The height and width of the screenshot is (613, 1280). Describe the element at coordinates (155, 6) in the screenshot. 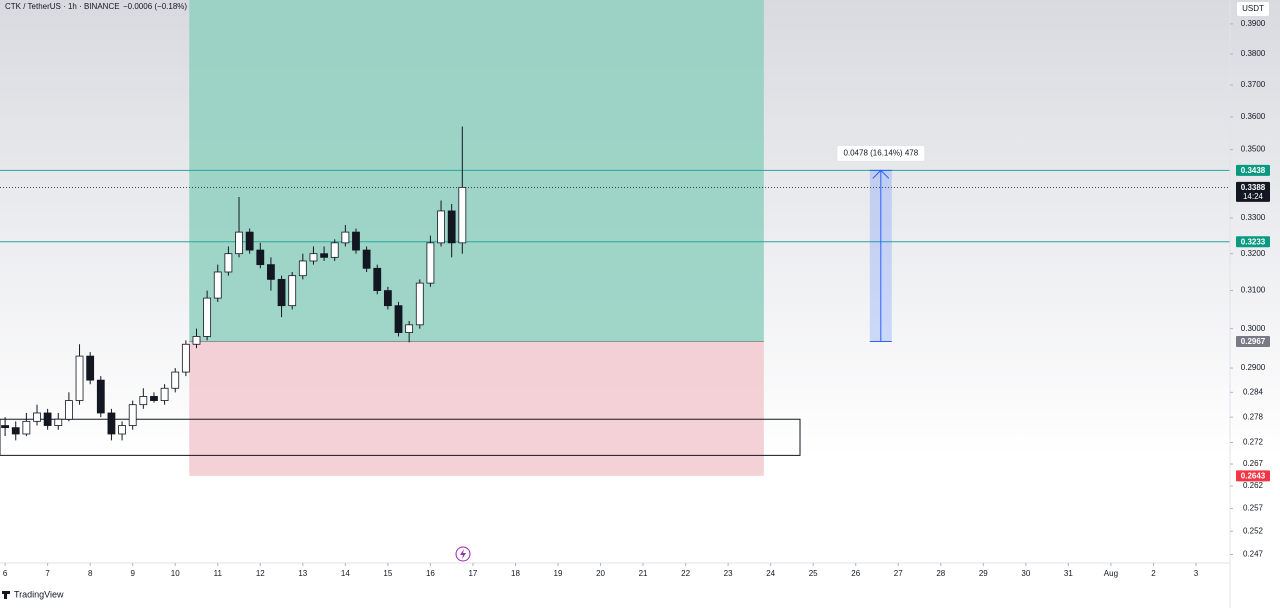

I see `change: −0.0006 (−0.18%)` at that location.